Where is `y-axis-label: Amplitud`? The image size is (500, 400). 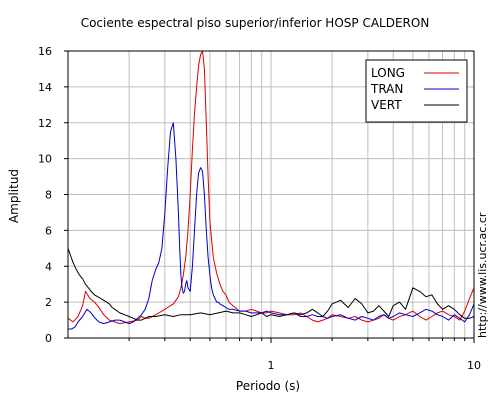
y-axis-label: Amplitud is located at coordinates (14, 196).